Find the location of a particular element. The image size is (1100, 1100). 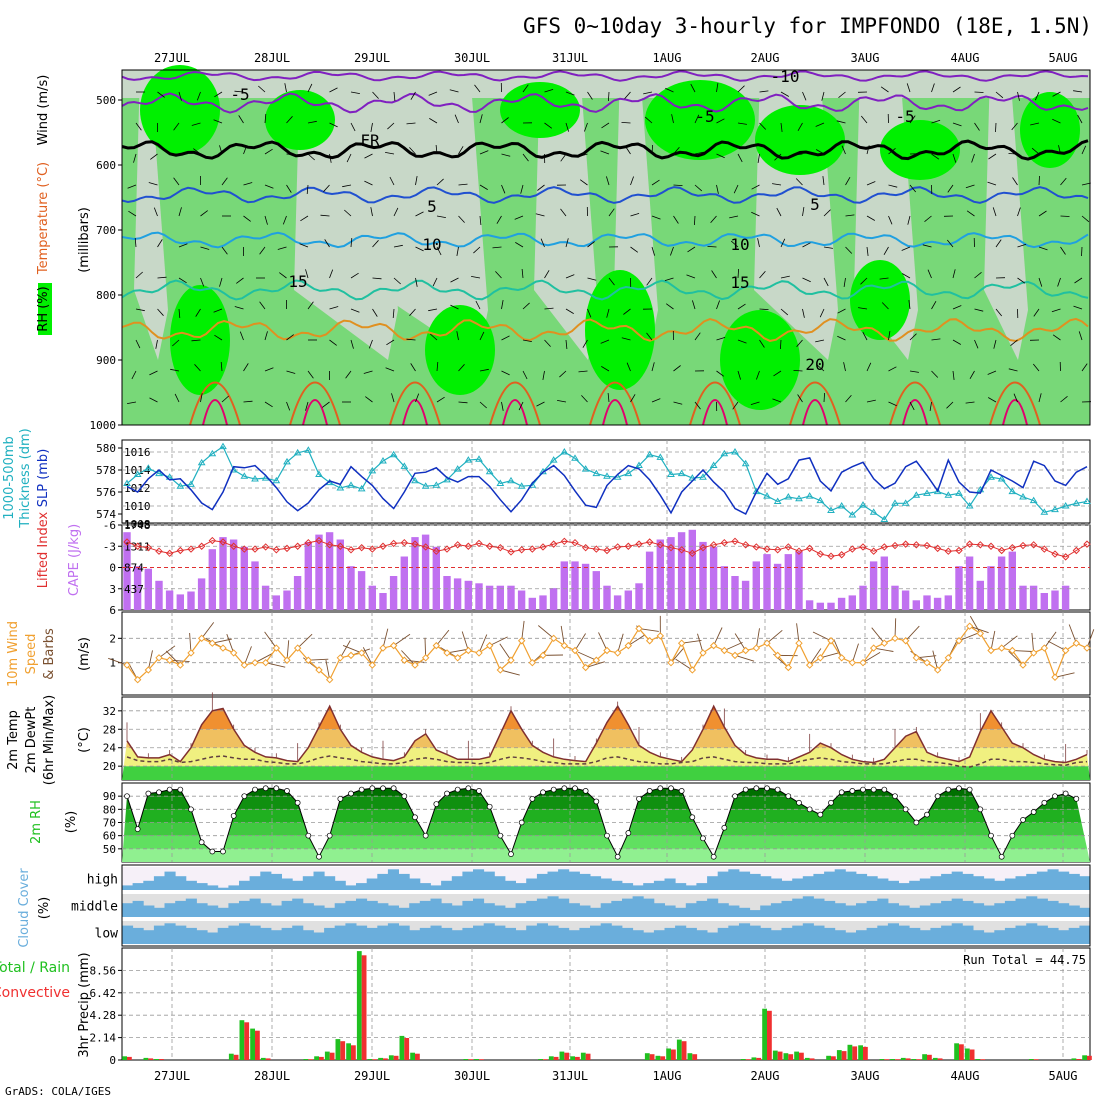

y-tick-label: 2.14 is located at coordinates (103, 1038).